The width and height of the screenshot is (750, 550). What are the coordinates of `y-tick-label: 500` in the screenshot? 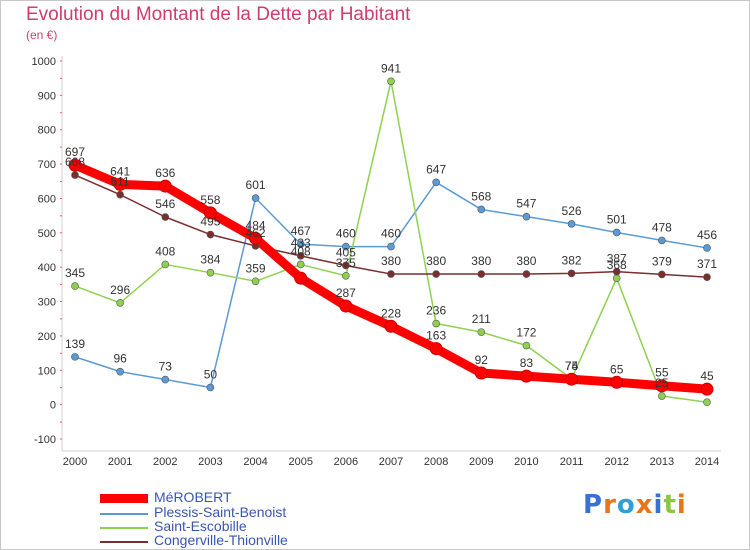 It's located at (47, 234).